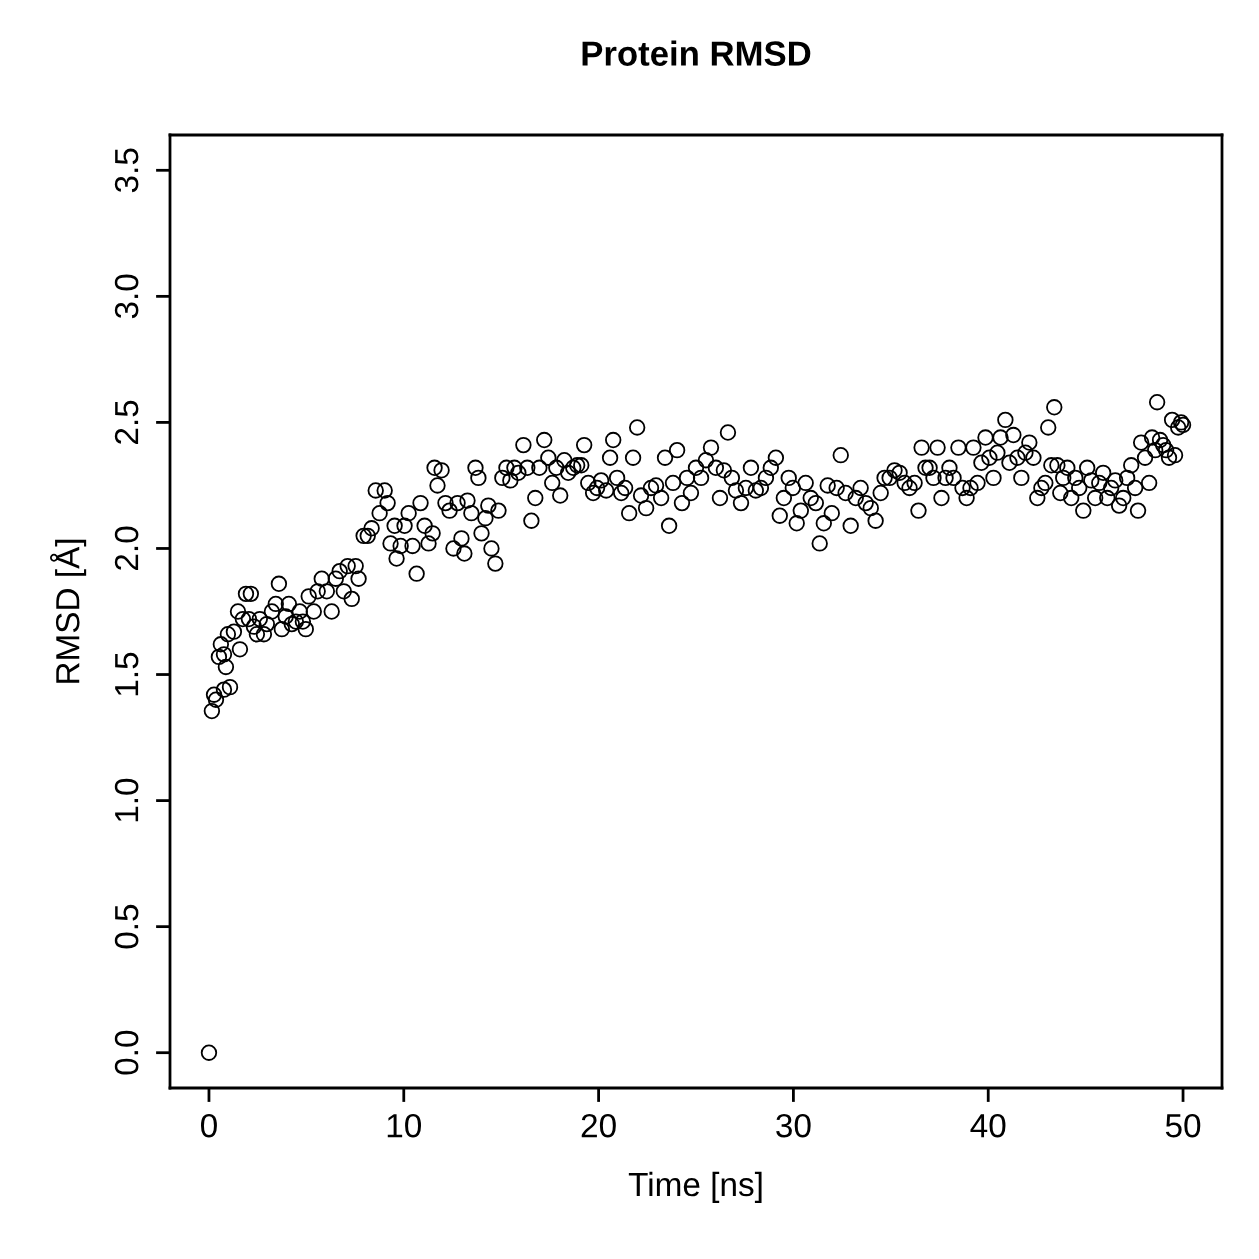 Image resolution: width=1259 pixels, height=1259 pixels. What do you see at coordinates (209, 1125) in the screenshot?
I see `x-tick-label: 0` at bounding box center [209, 1125].